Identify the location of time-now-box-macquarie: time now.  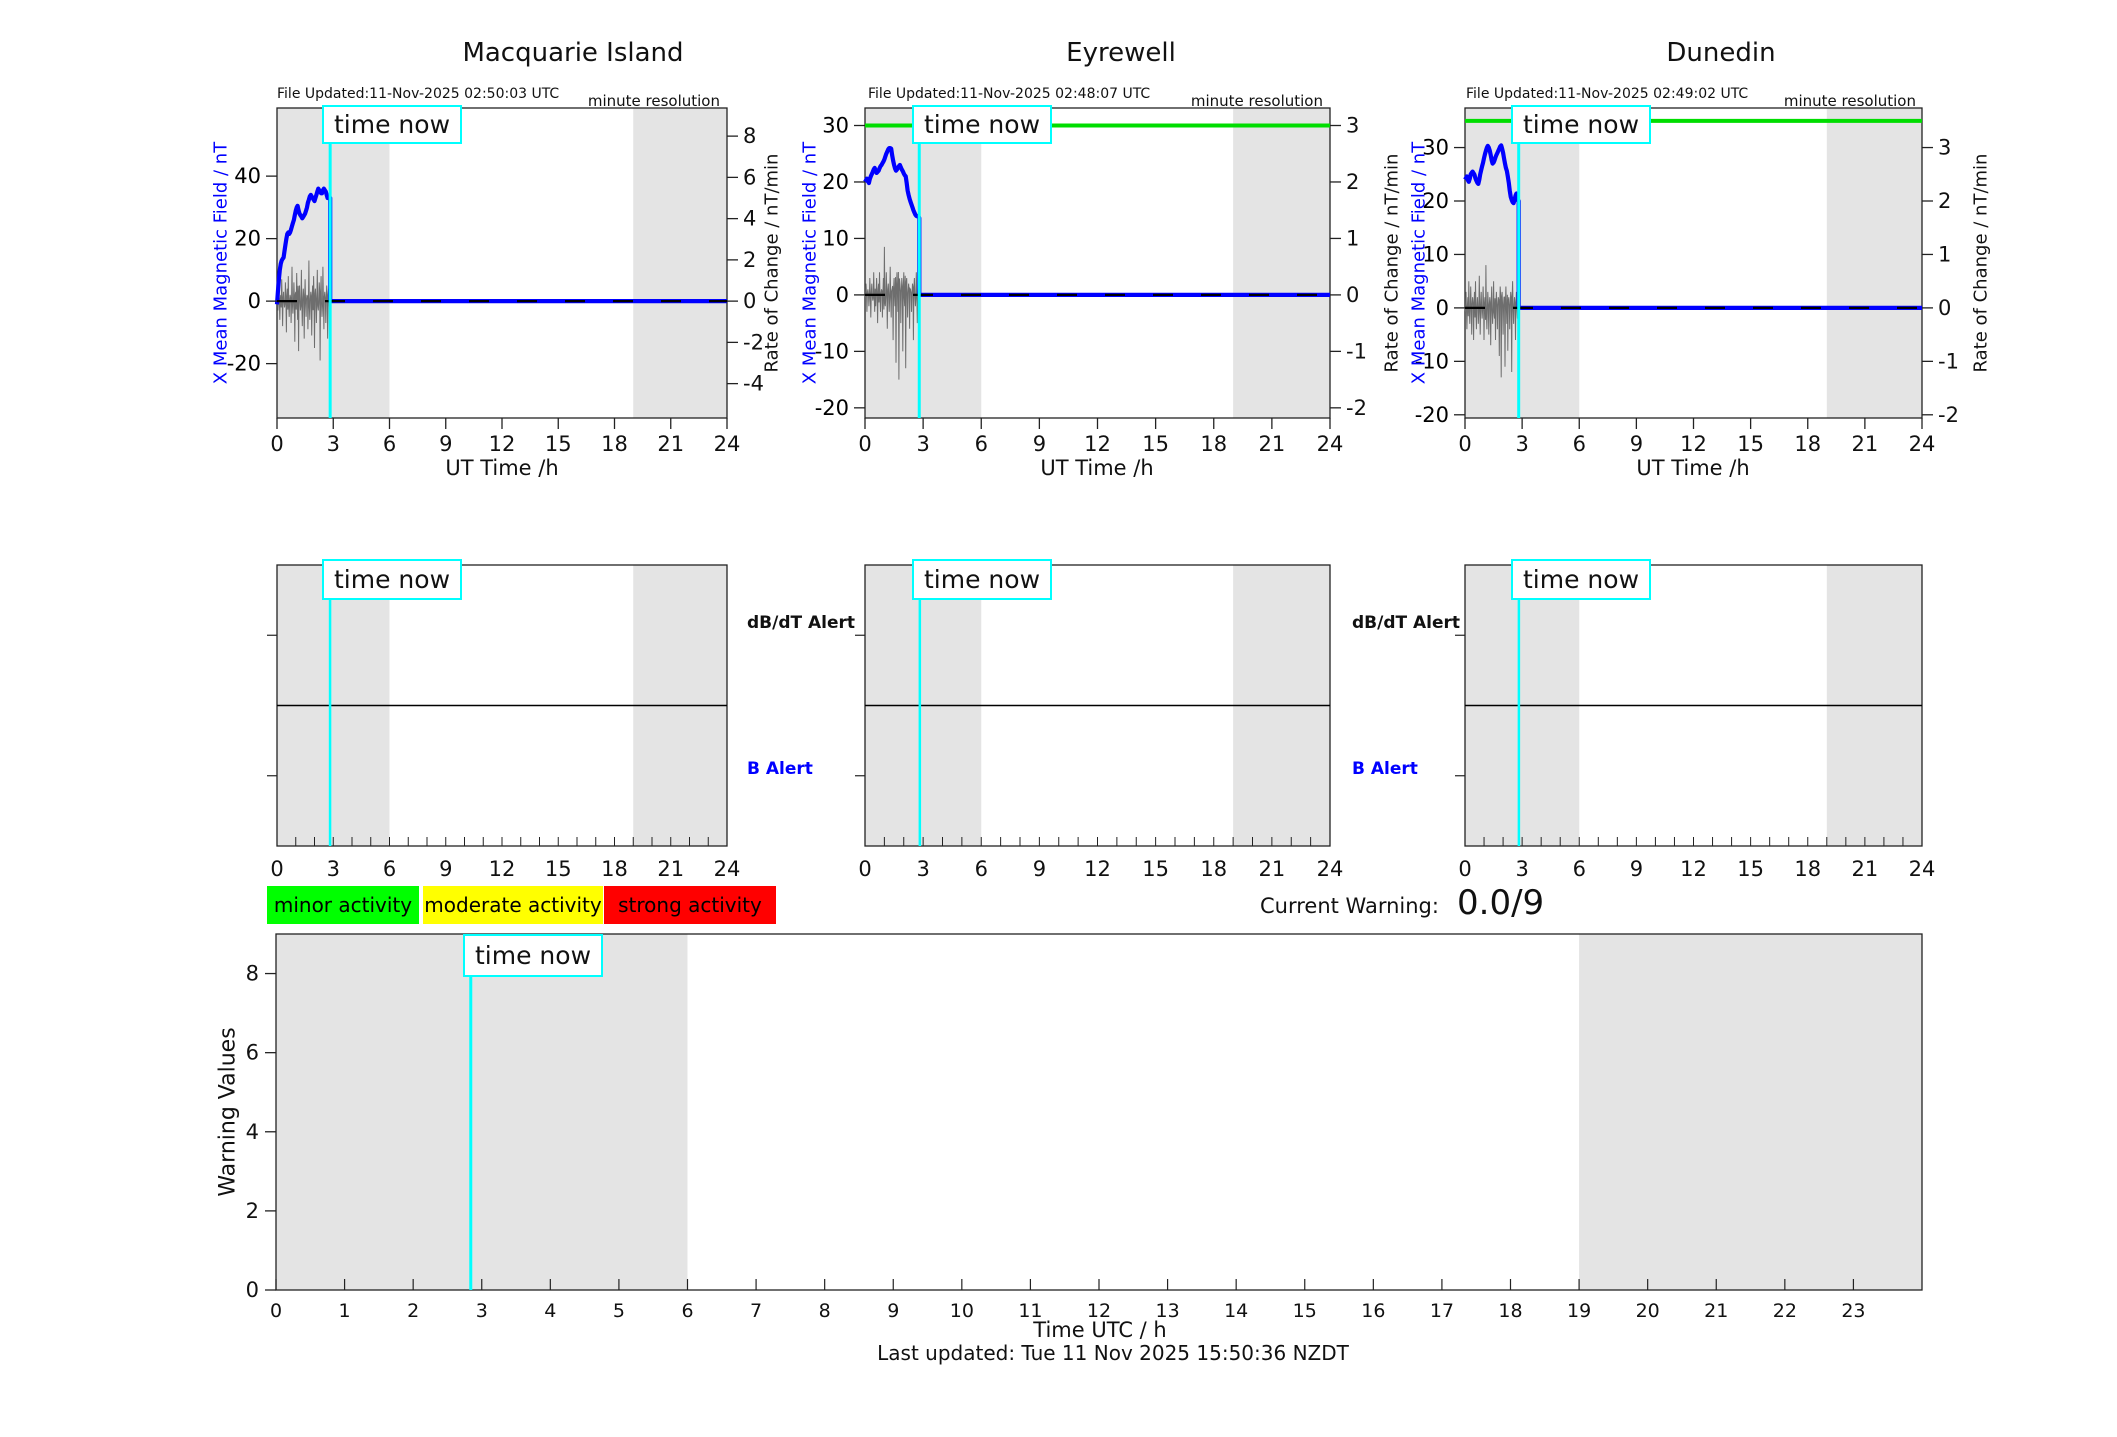
(392, 124).